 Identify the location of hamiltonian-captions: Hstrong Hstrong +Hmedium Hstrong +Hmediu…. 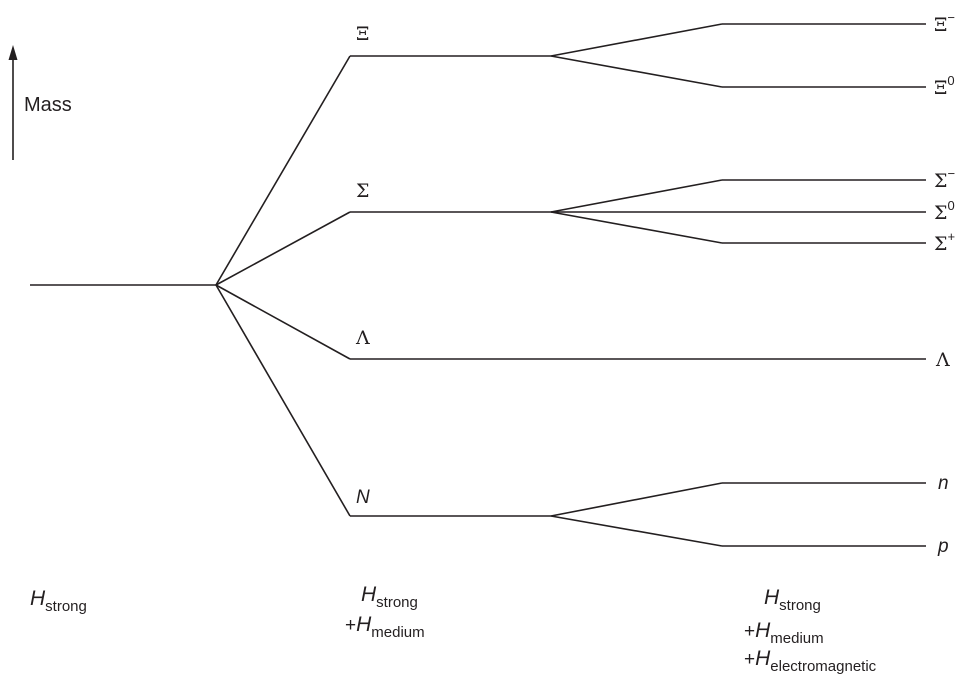
(453, 629).